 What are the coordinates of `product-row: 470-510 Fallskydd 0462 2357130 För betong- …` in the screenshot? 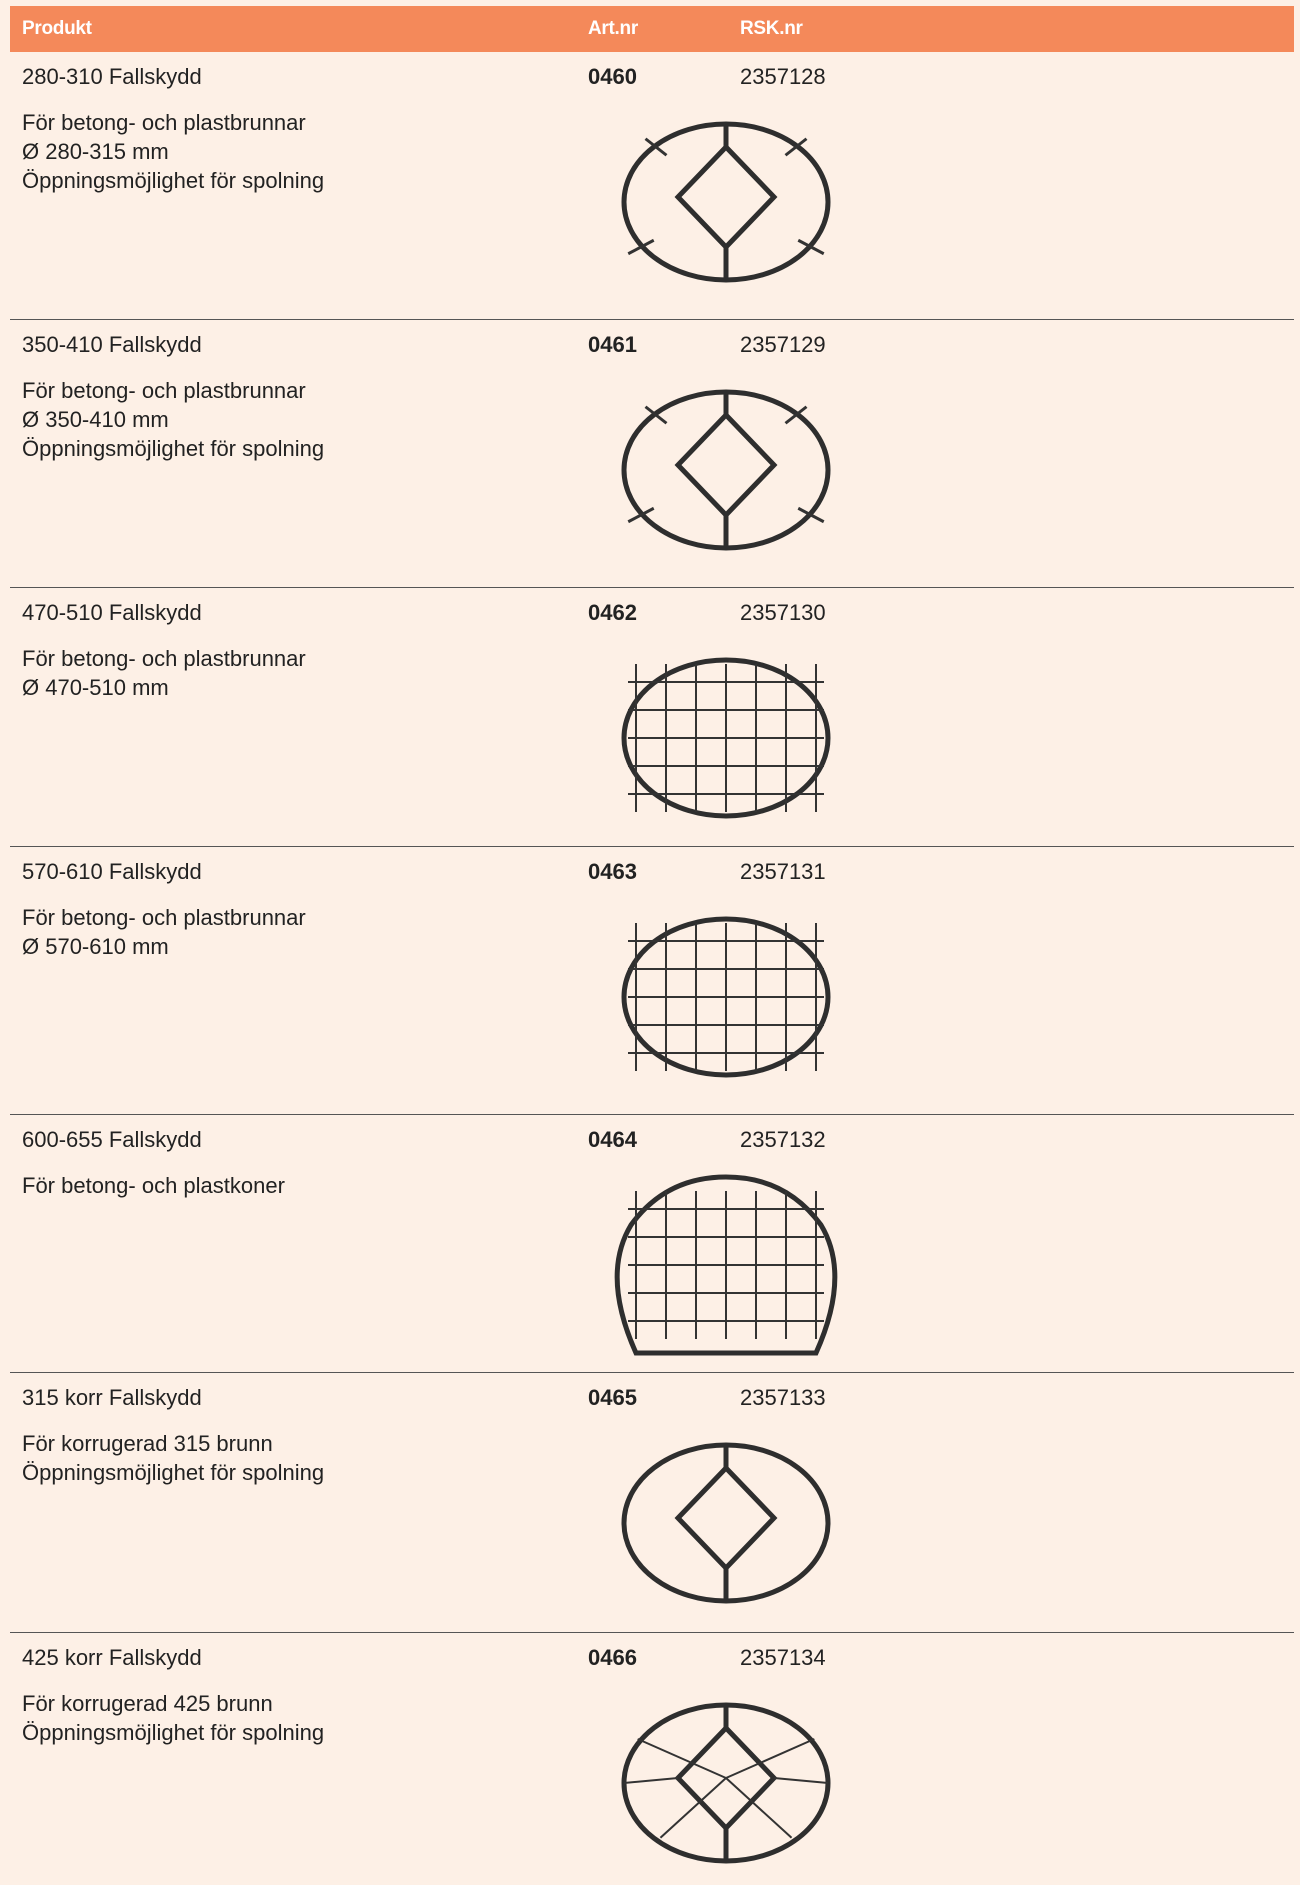 It's located at (652, 717).